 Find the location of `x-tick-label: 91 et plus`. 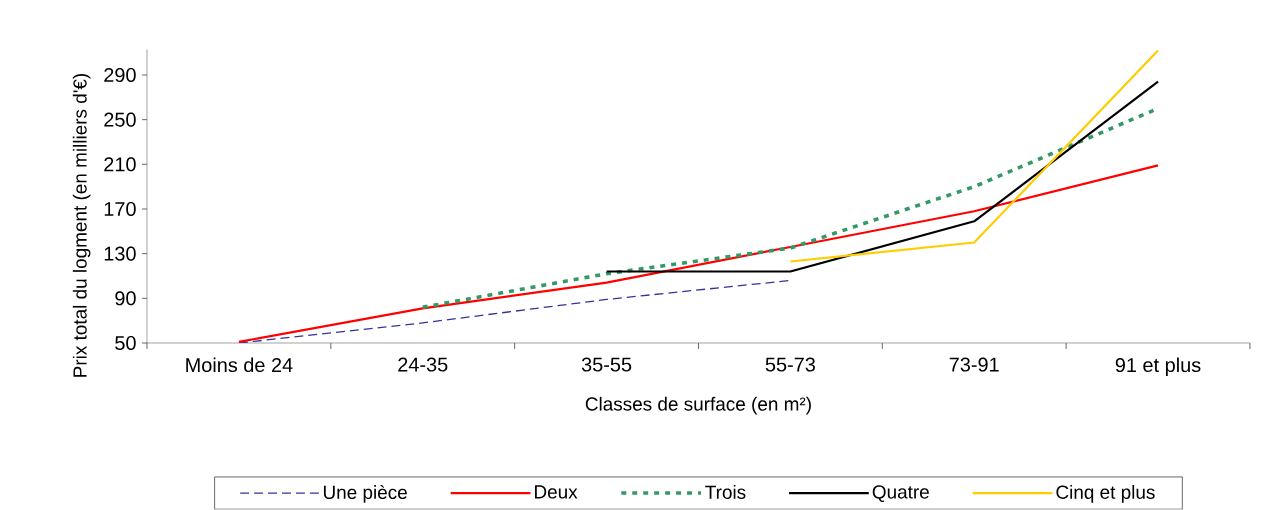

x-tick-label: 91 et plus is located at coordinates (1158, 367).